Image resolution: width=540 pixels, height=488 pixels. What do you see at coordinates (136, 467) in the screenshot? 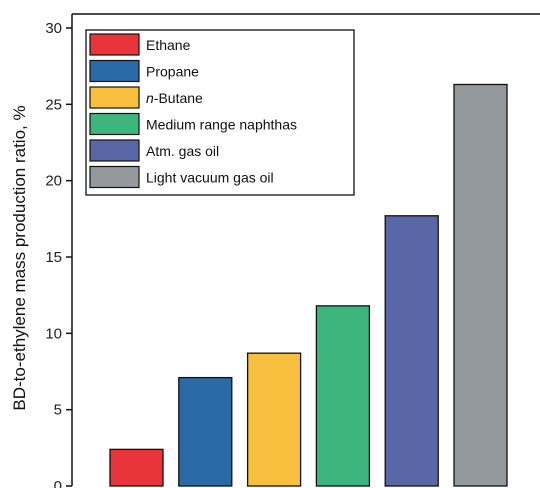
I see `bar-ethane` at bounding box center [136, 467].